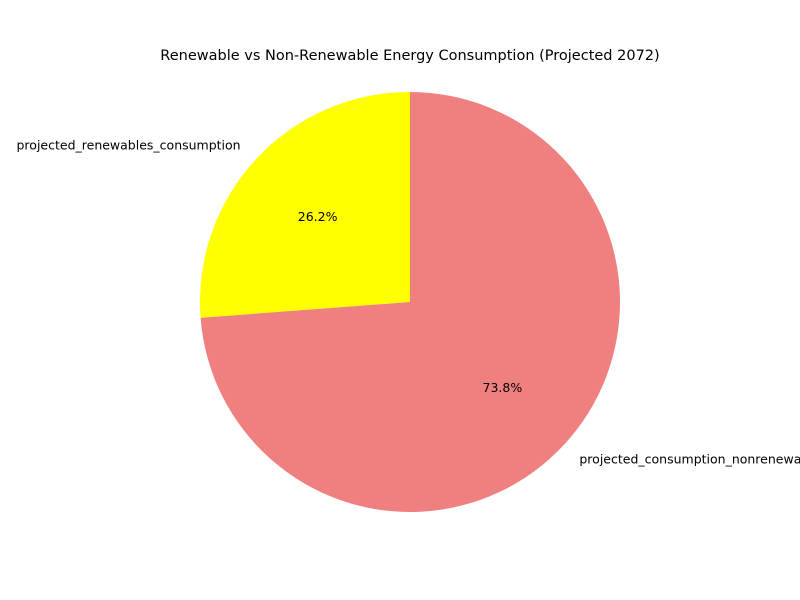  I want to click on slice-percent-1: 73.8%, so click(503, 387).